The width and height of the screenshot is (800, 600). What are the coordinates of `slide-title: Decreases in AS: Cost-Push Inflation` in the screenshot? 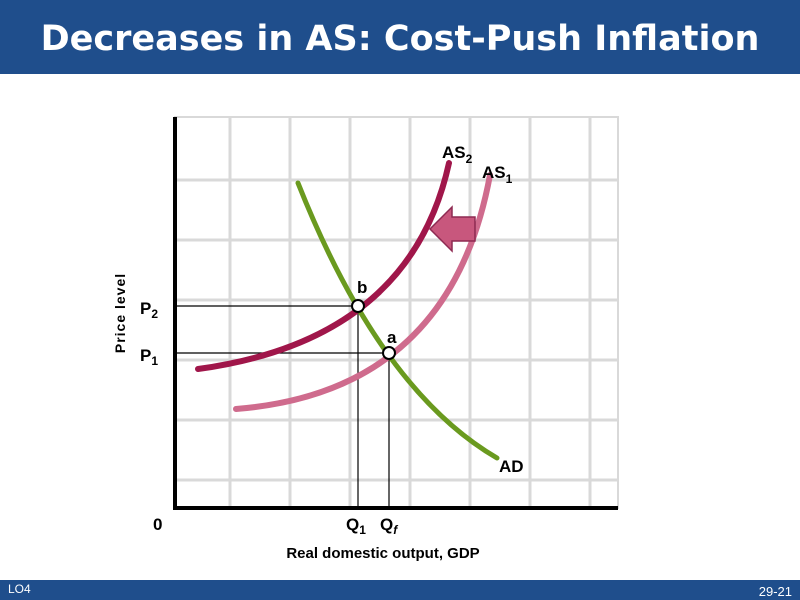 It's located at (400, 39).